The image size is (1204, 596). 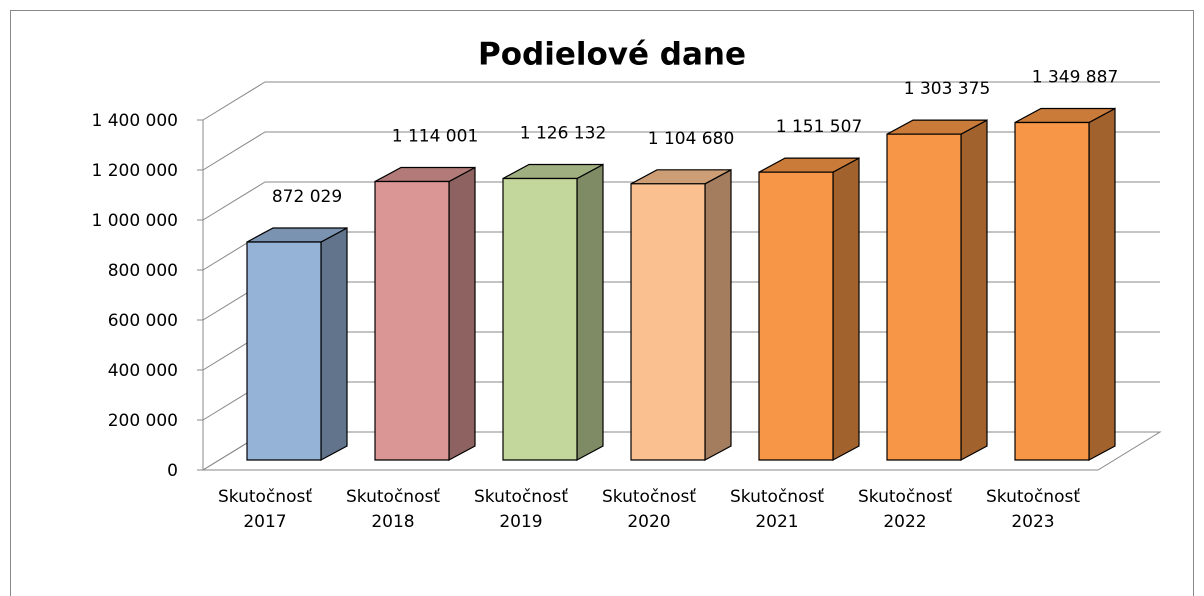 I want to click on y-tick-label: 200 000, so click(x=143, y=421).